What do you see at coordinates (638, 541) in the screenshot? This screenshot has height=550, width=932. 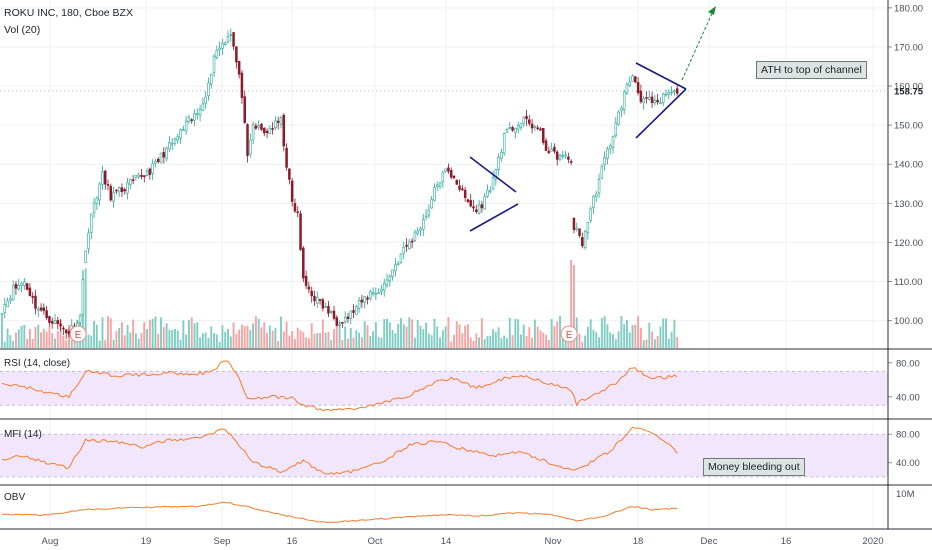 I see `x-tick-label: 18` at bounding box center [638, 541].